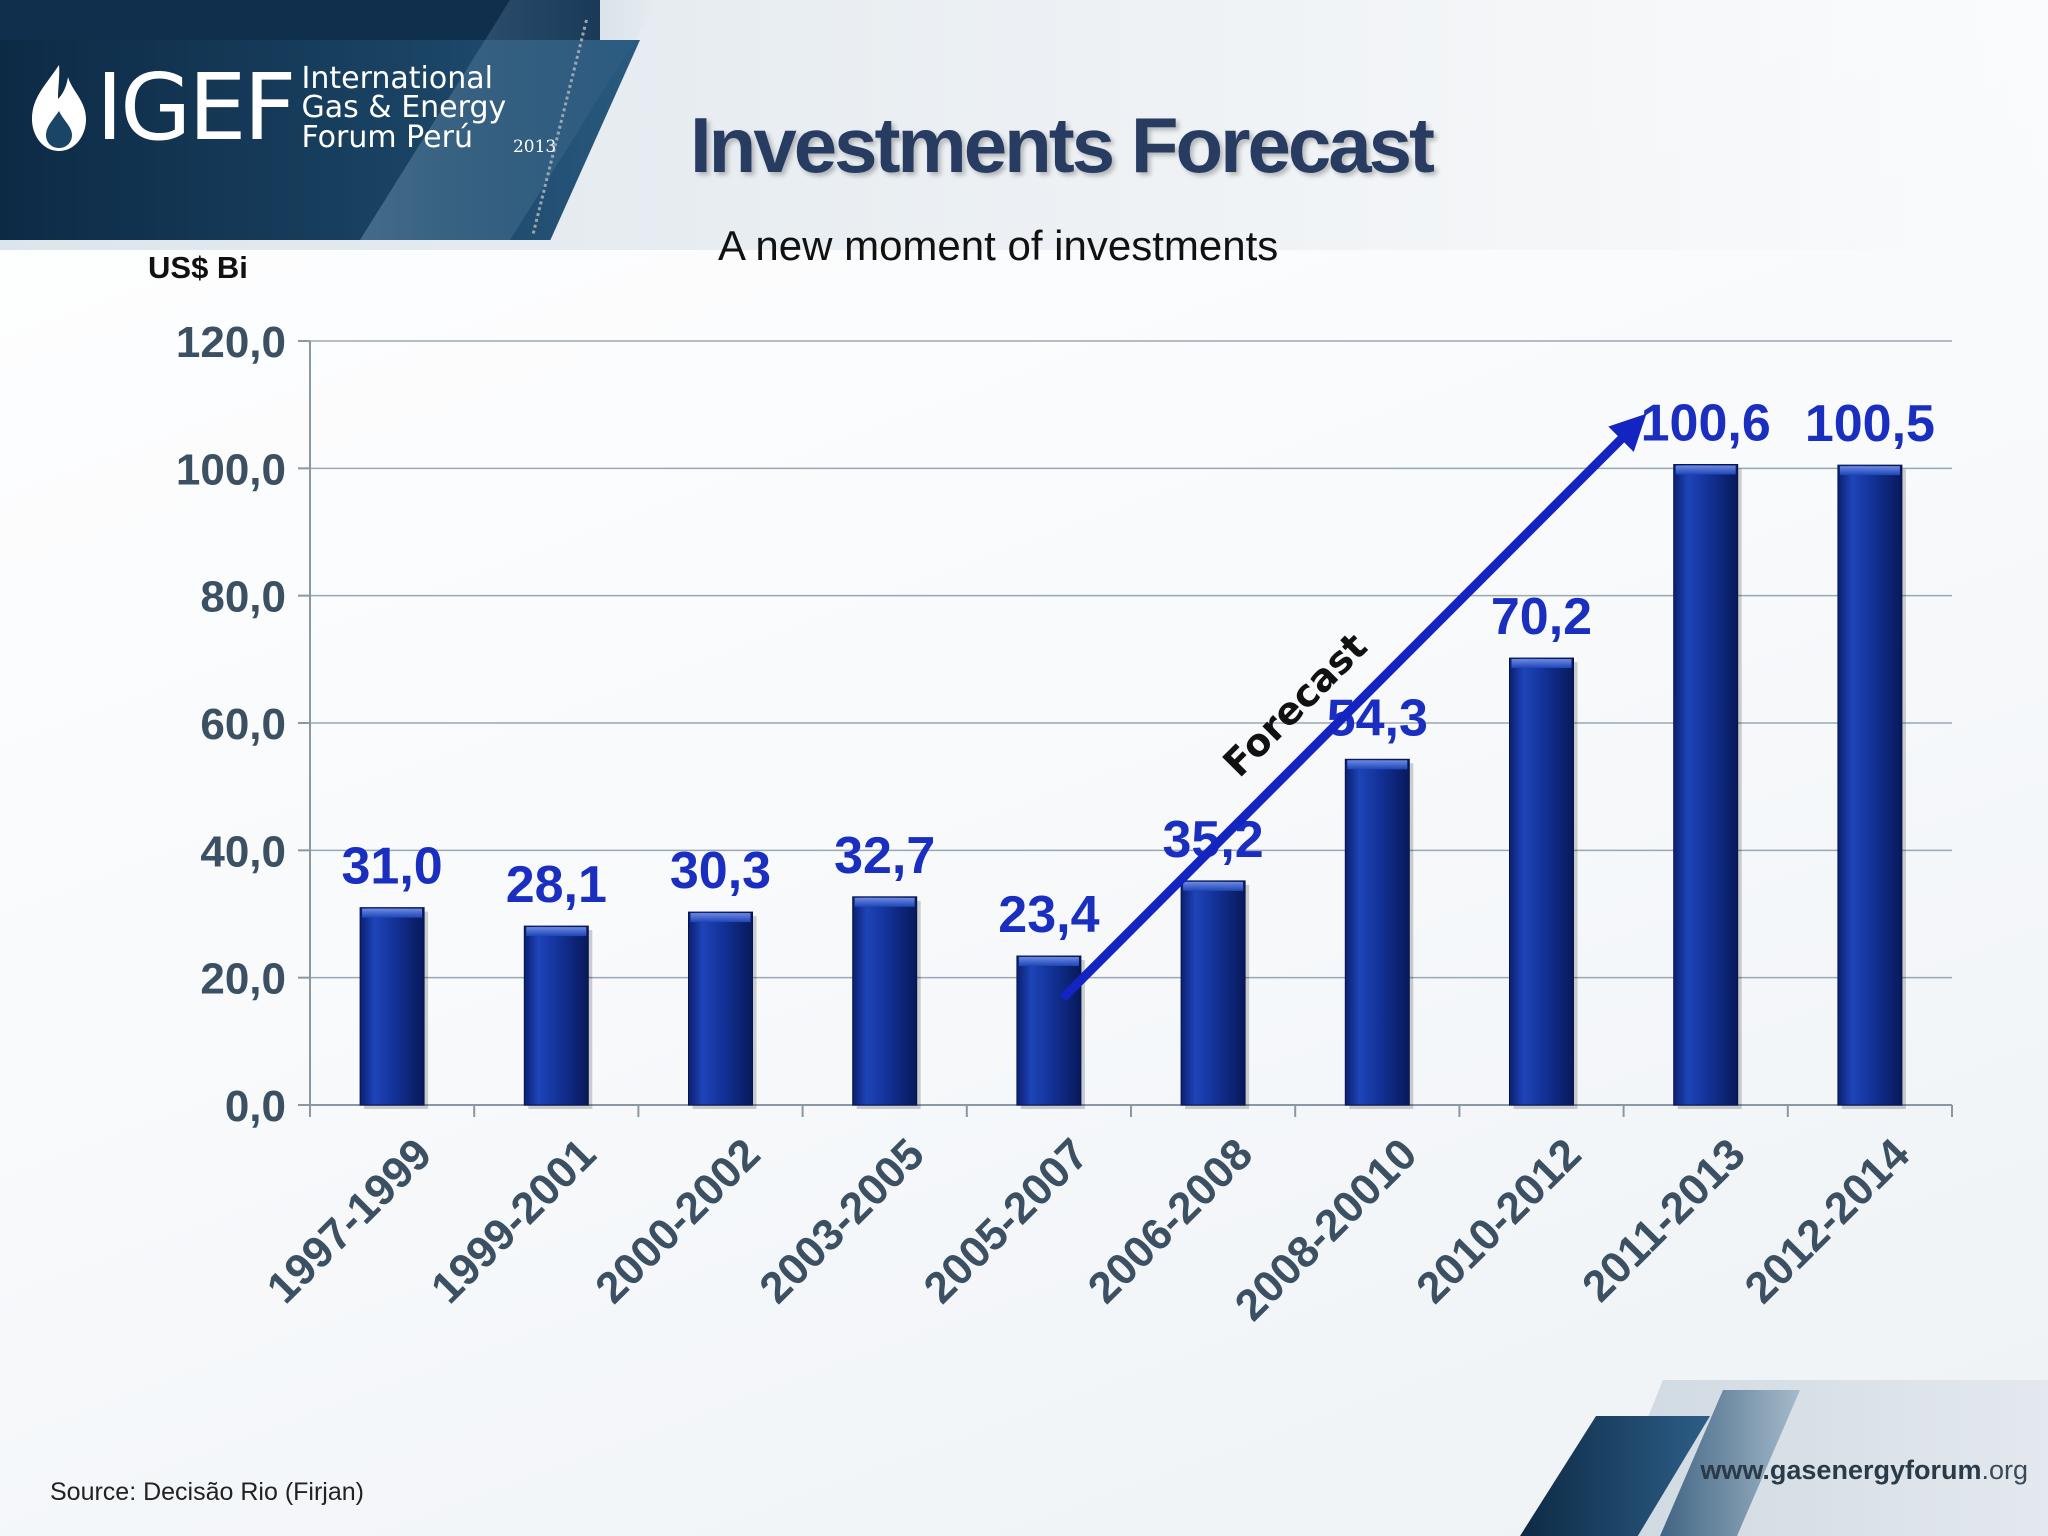 The width and height of the screenshot is (2048, 1536). What do you see at coordinates (243, 979) in the screenshot?
I see `y-tick-label: 20,0` at bounding box center [243, 979].